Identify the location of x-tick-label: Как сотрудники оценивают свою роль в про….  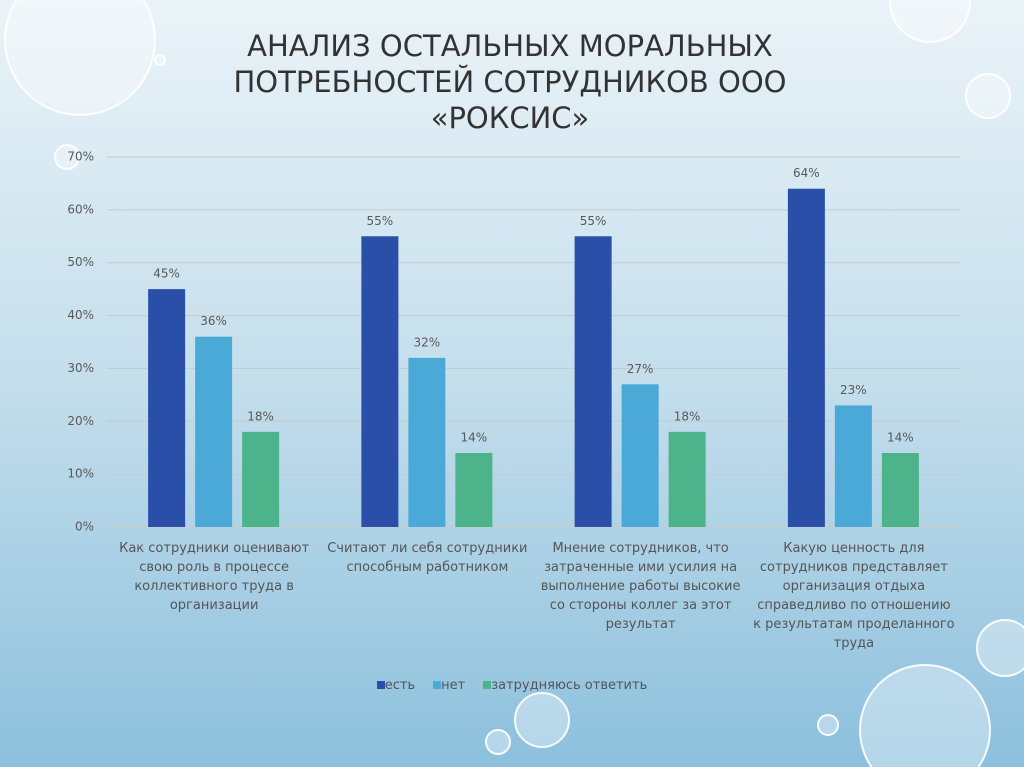
(214, 577).